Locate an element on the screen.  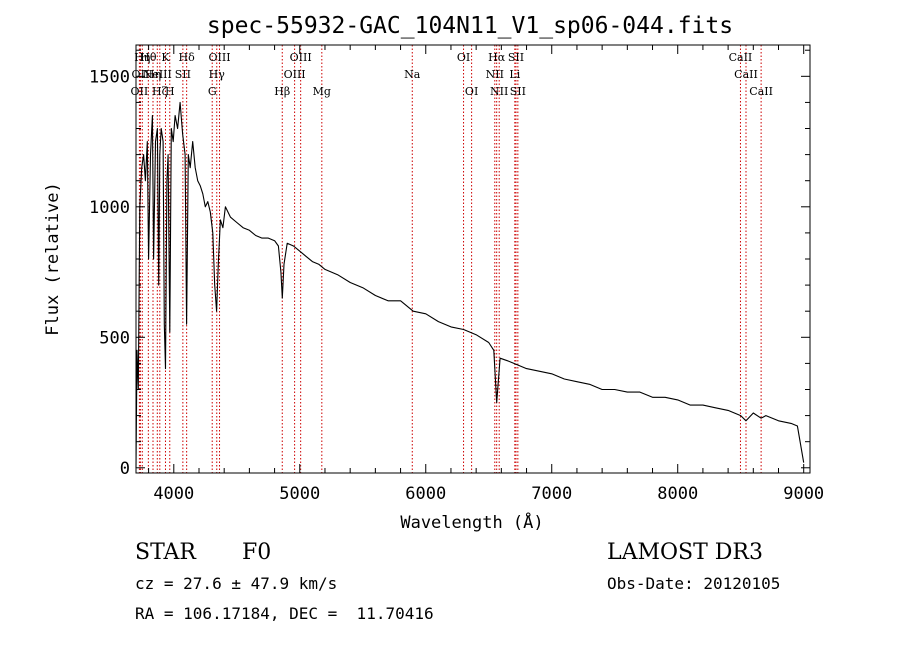
coordinates-text: RA = 106.17184, DEC = 11.70416 is located at coordinates (284, 613).